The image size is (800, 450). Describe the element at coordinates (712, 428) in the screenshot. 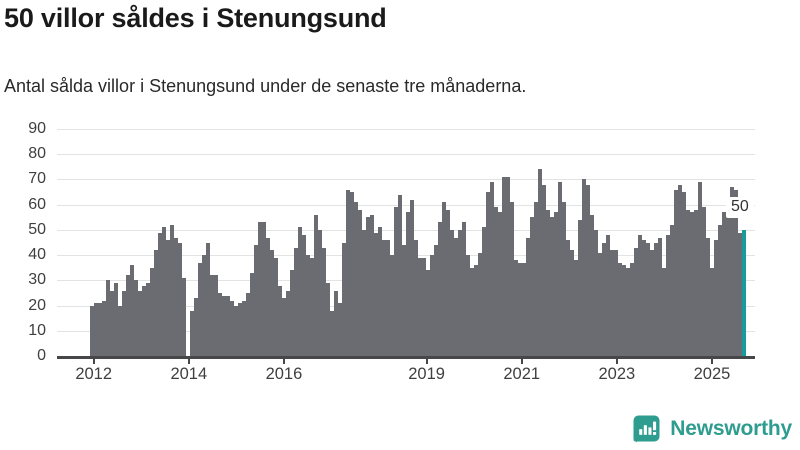

I see `newsworthy-logo: Newsworthy` at that location.